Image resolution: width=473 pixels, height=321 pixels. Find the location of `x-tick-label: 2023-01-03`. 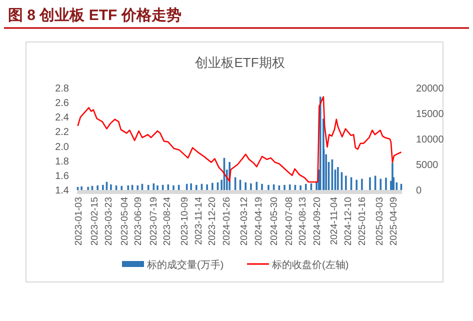

x-tick-label: 2023-01-03 is located at coordinates (78, 221).